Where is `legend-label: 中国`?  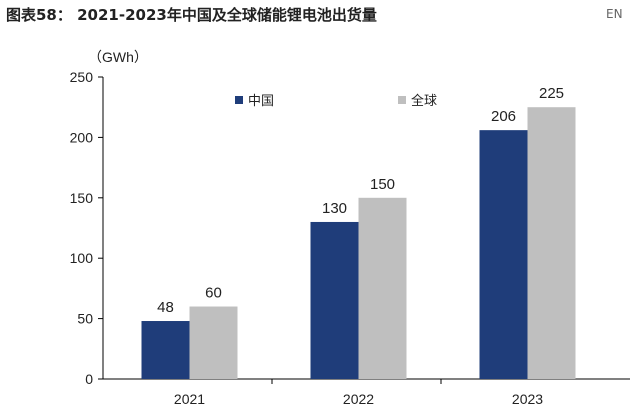 legend-label: 中国 is located at coordinates (261, 100).